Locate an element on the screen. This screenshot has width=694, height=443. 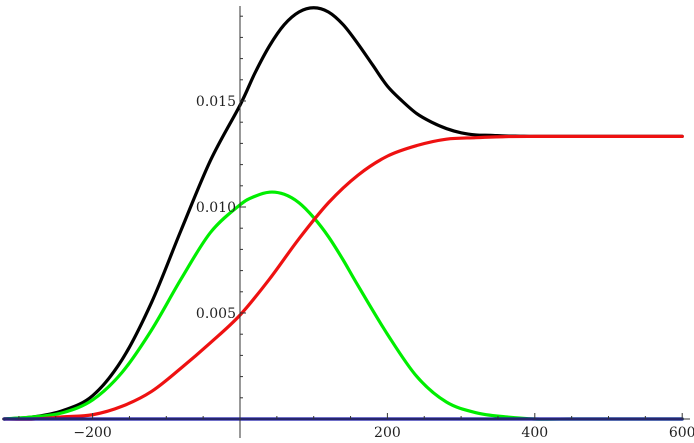
y-tick-label: 0.005 is located at coordinates (216, 314).